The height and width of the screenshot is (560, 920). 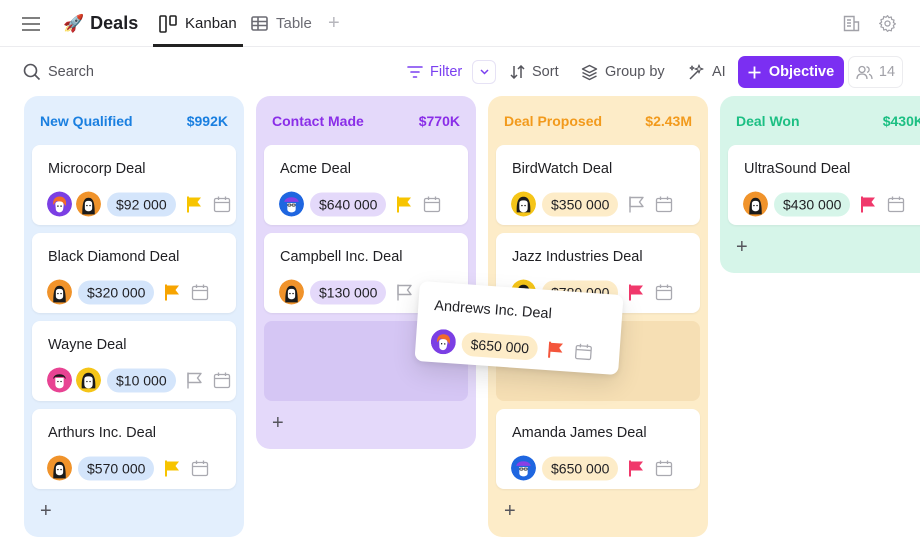 I want to click on dragging-card-andrews: Andrews Inc. Deal $650 000, so click(x=519, y=328).